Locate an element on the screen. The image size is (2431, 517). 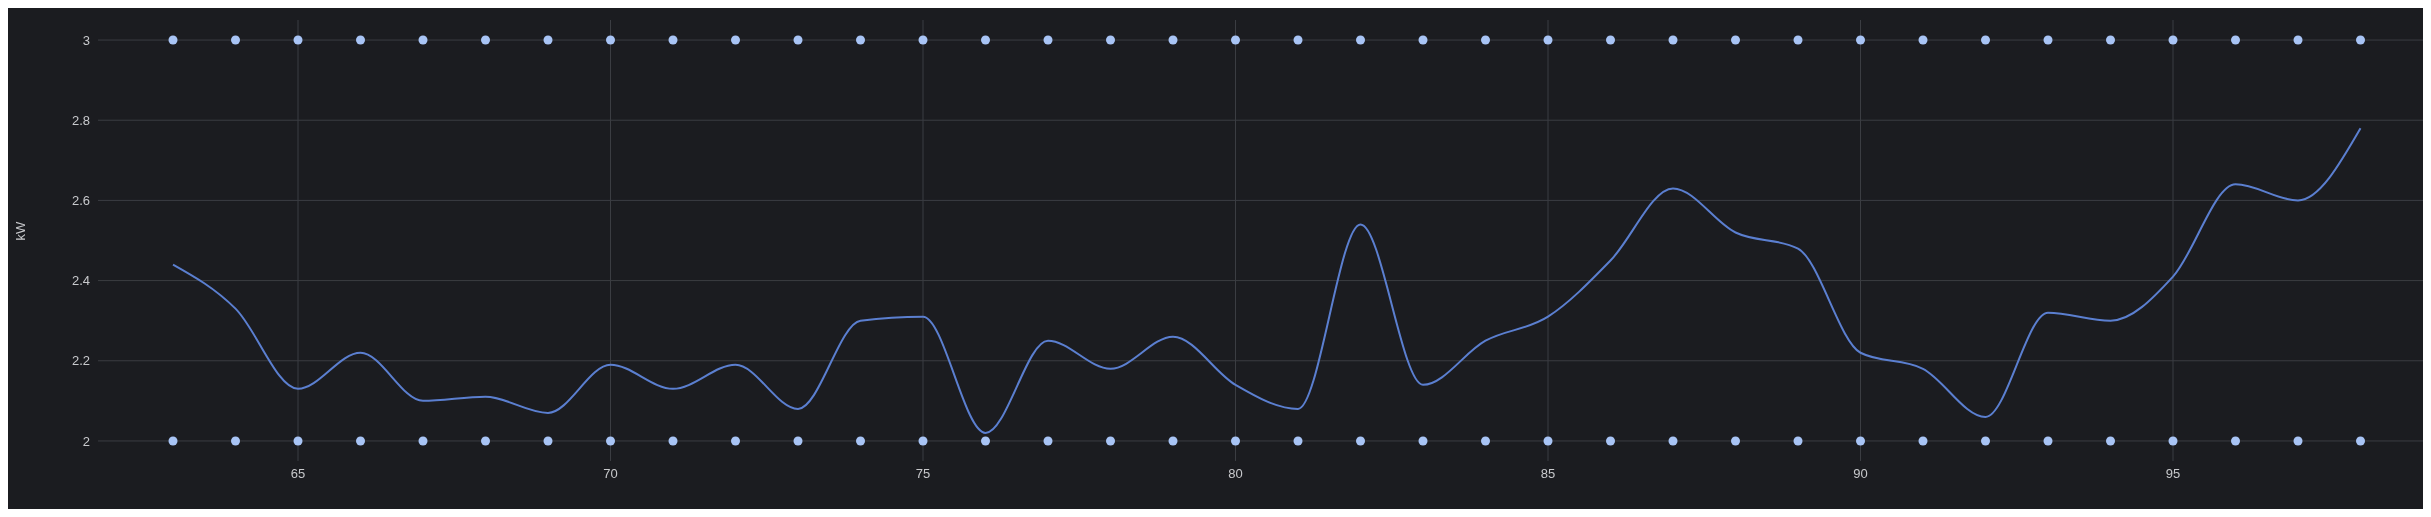
x-tick-label: 70 is located at coordinates (610, 474).